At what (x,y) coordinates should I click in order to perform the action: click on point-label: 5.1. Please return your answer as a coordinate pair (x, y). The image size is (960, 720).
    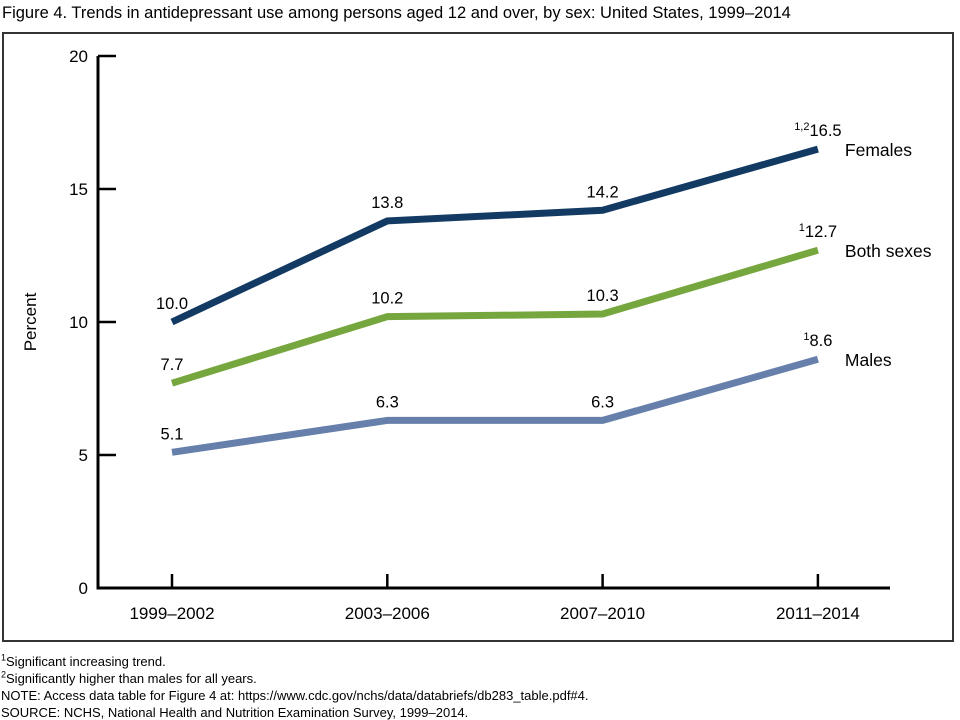
    Looking at the image, I should click on (172, 434).